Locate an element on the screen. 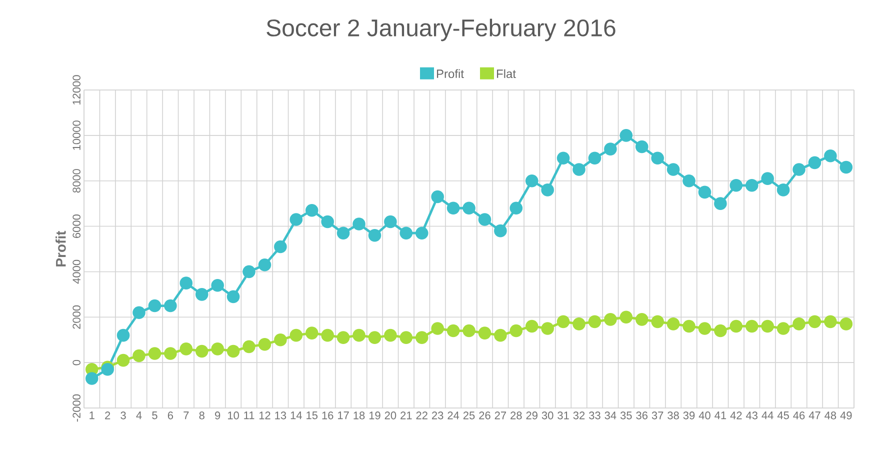  y-tick-label: 2000 is located at coordinates (76, 317).